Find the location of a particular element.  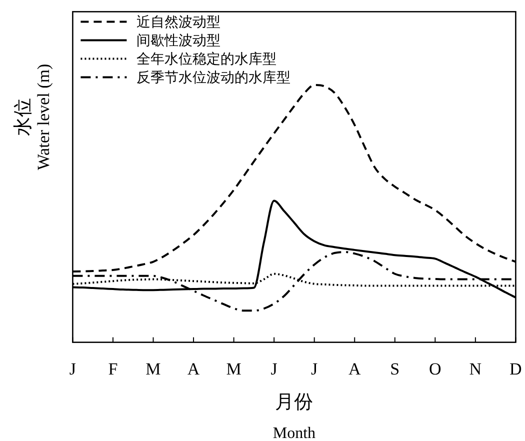

y-axis-title: 水位 Water level (m) is located at coordinates (33, 117).